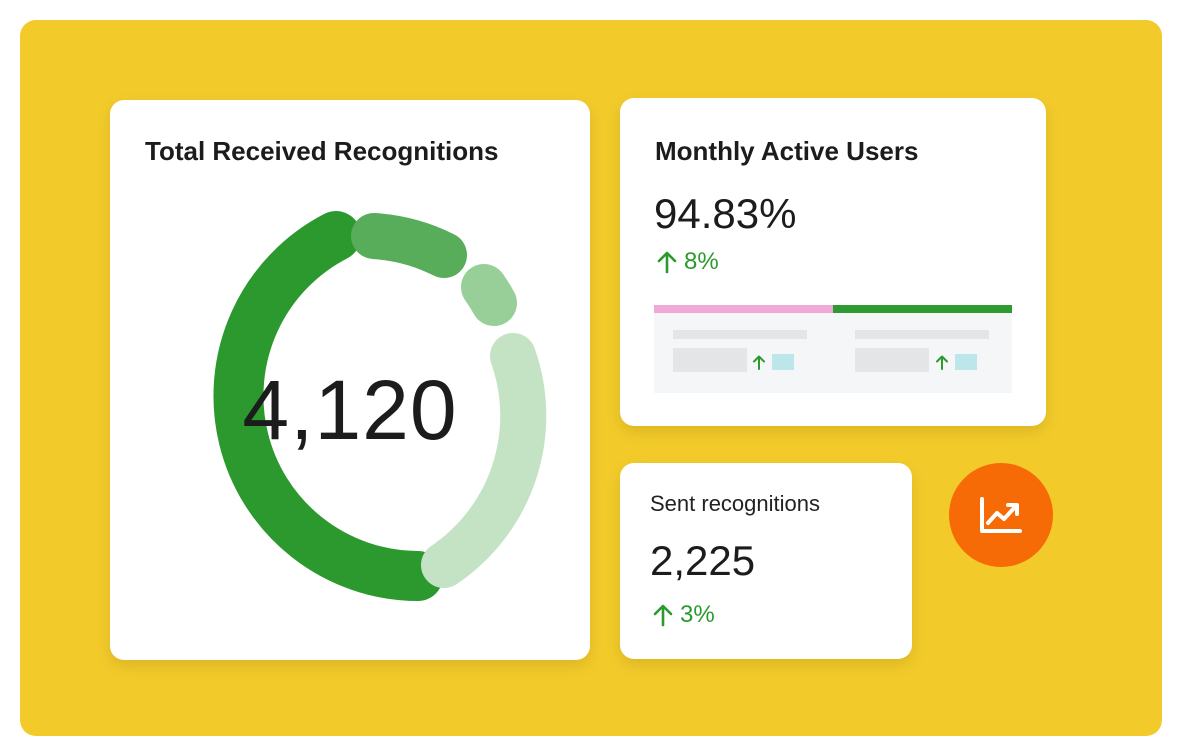 The height and width of the screenshot is (756, 1182). I want to click on donut-segment-medium, so click(409, 245).